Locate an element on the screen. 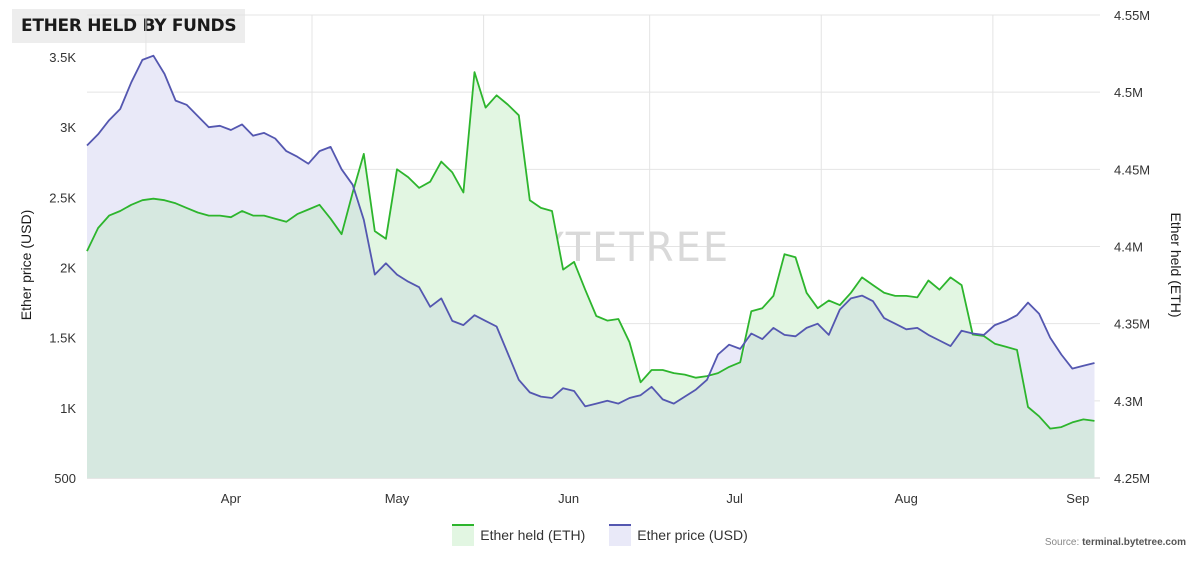 This screenshot has height=570, width=1200. source-note: Source: terminal.bytetree.com is located at coordinates (1115, 542).